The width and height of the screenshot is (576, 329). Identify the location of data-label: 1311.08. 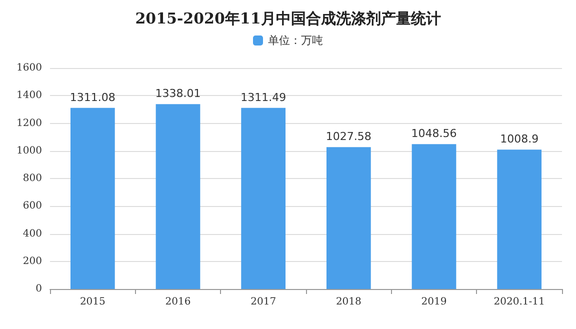
(93, 97).